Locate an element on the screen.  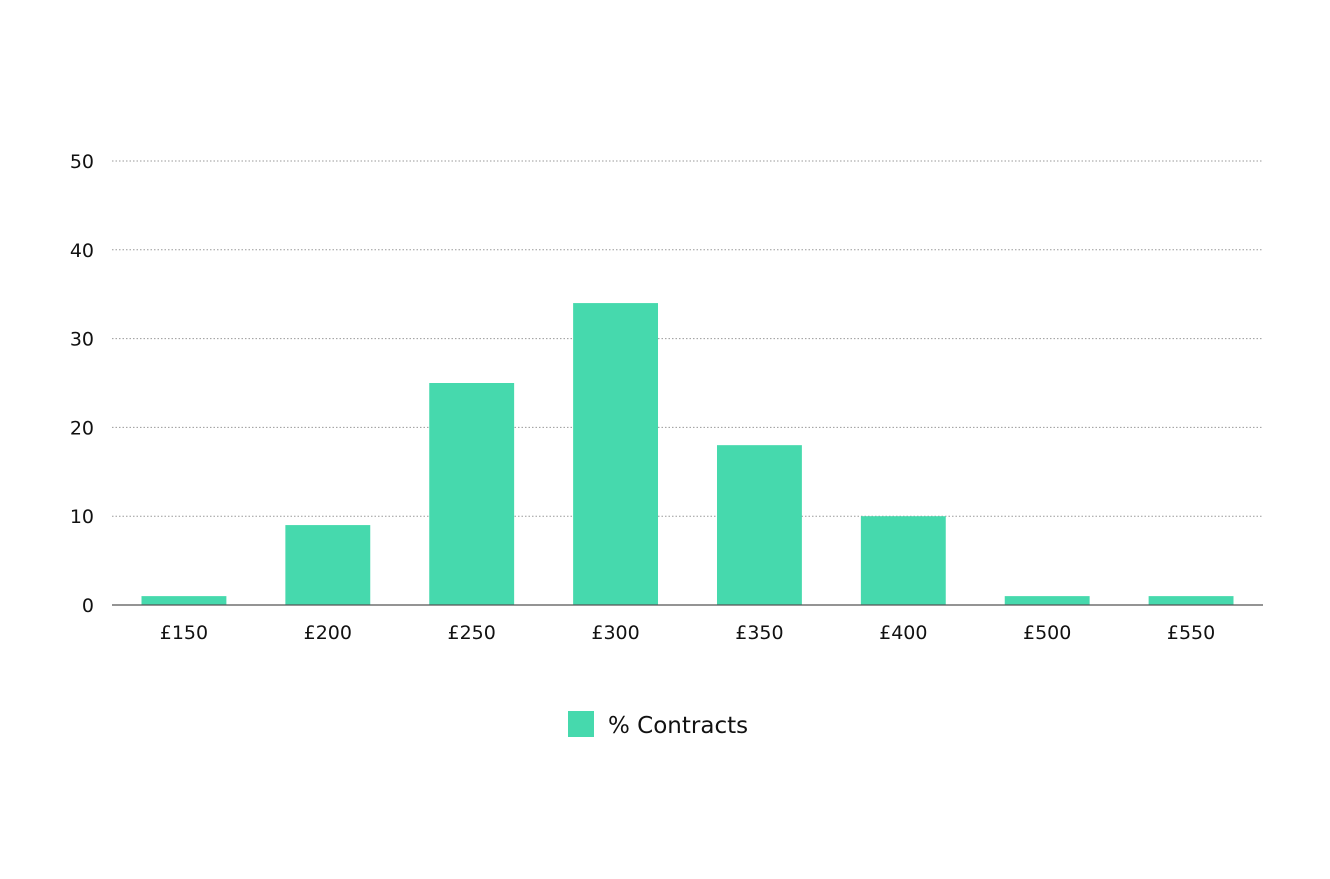
x-tick-label: £550 is located at coordinates (1191, 633).